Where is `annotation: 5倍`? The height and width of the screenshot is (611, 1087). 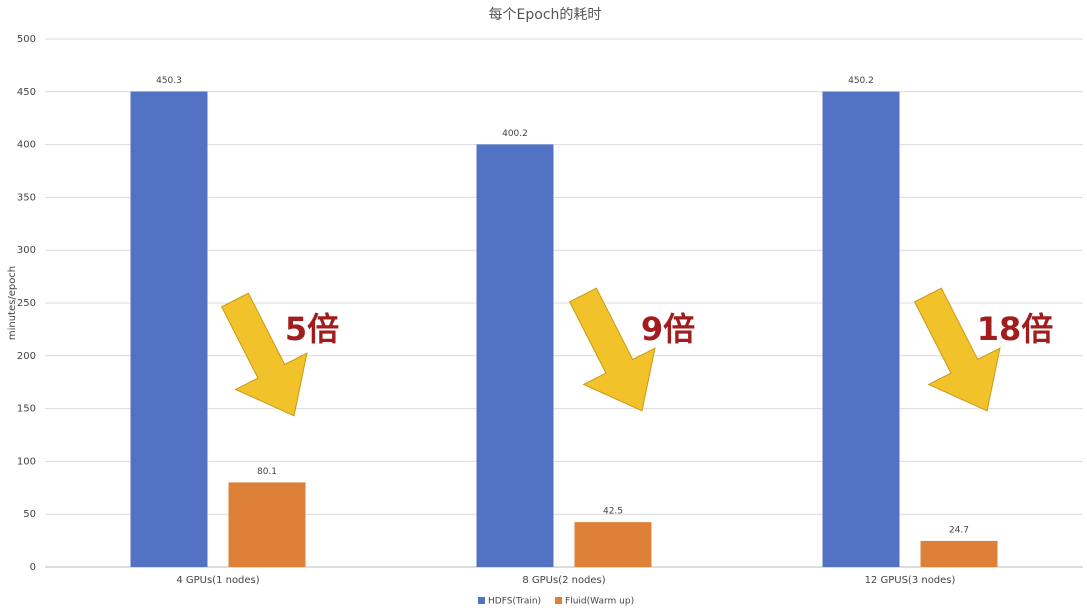 annotation: 5倍 is located at coordinates (312, 329).